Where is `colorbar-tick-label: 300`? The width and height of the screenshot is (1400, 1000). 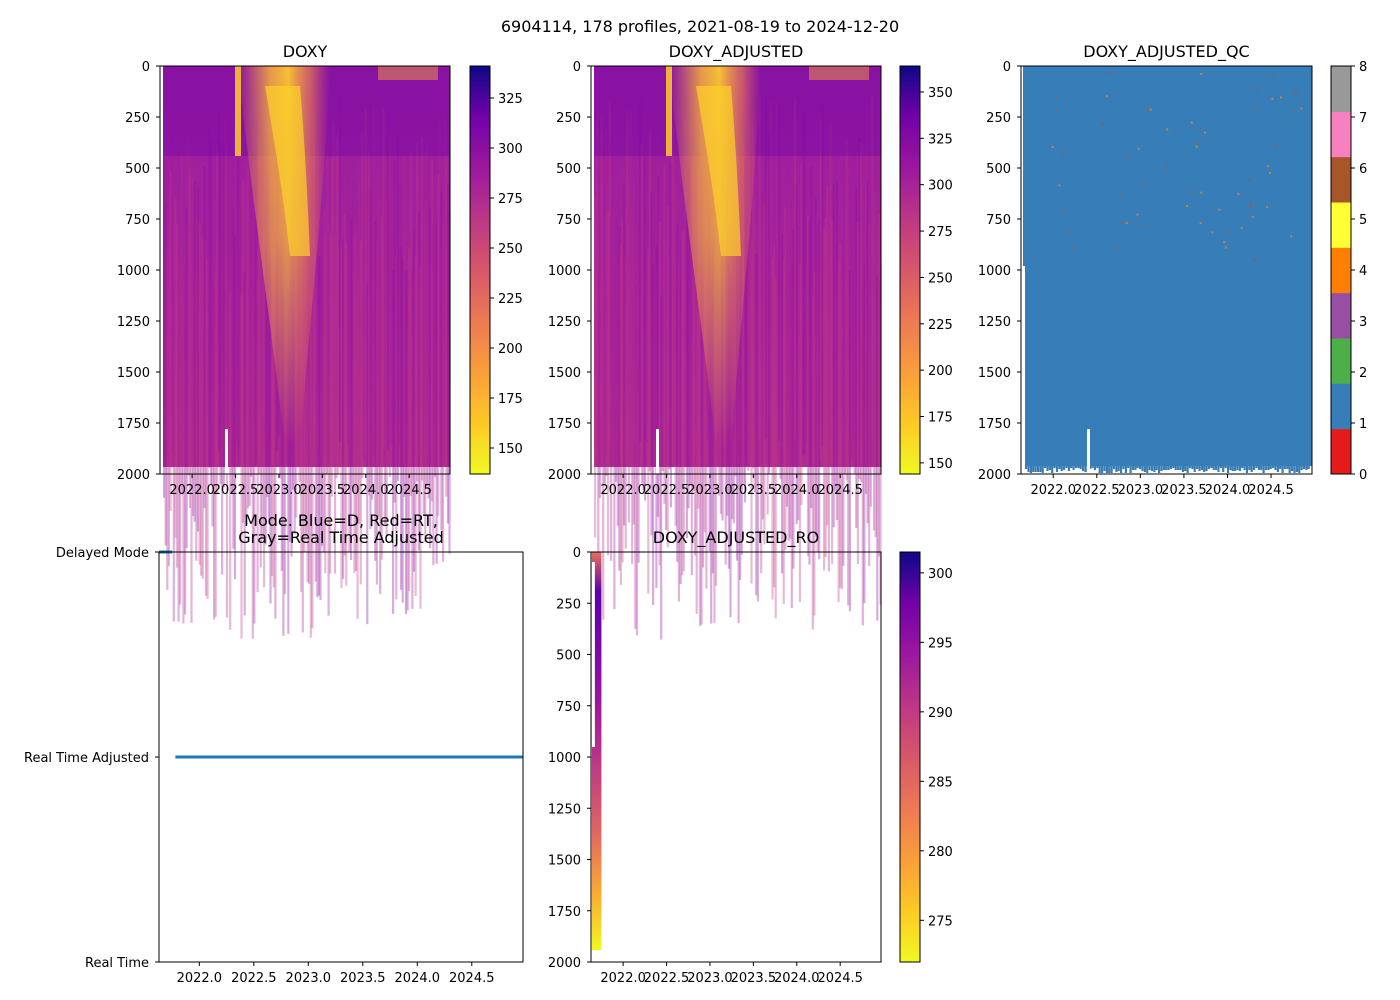 colorbar-tick-label: 300 is located at coordinates (940, 186).